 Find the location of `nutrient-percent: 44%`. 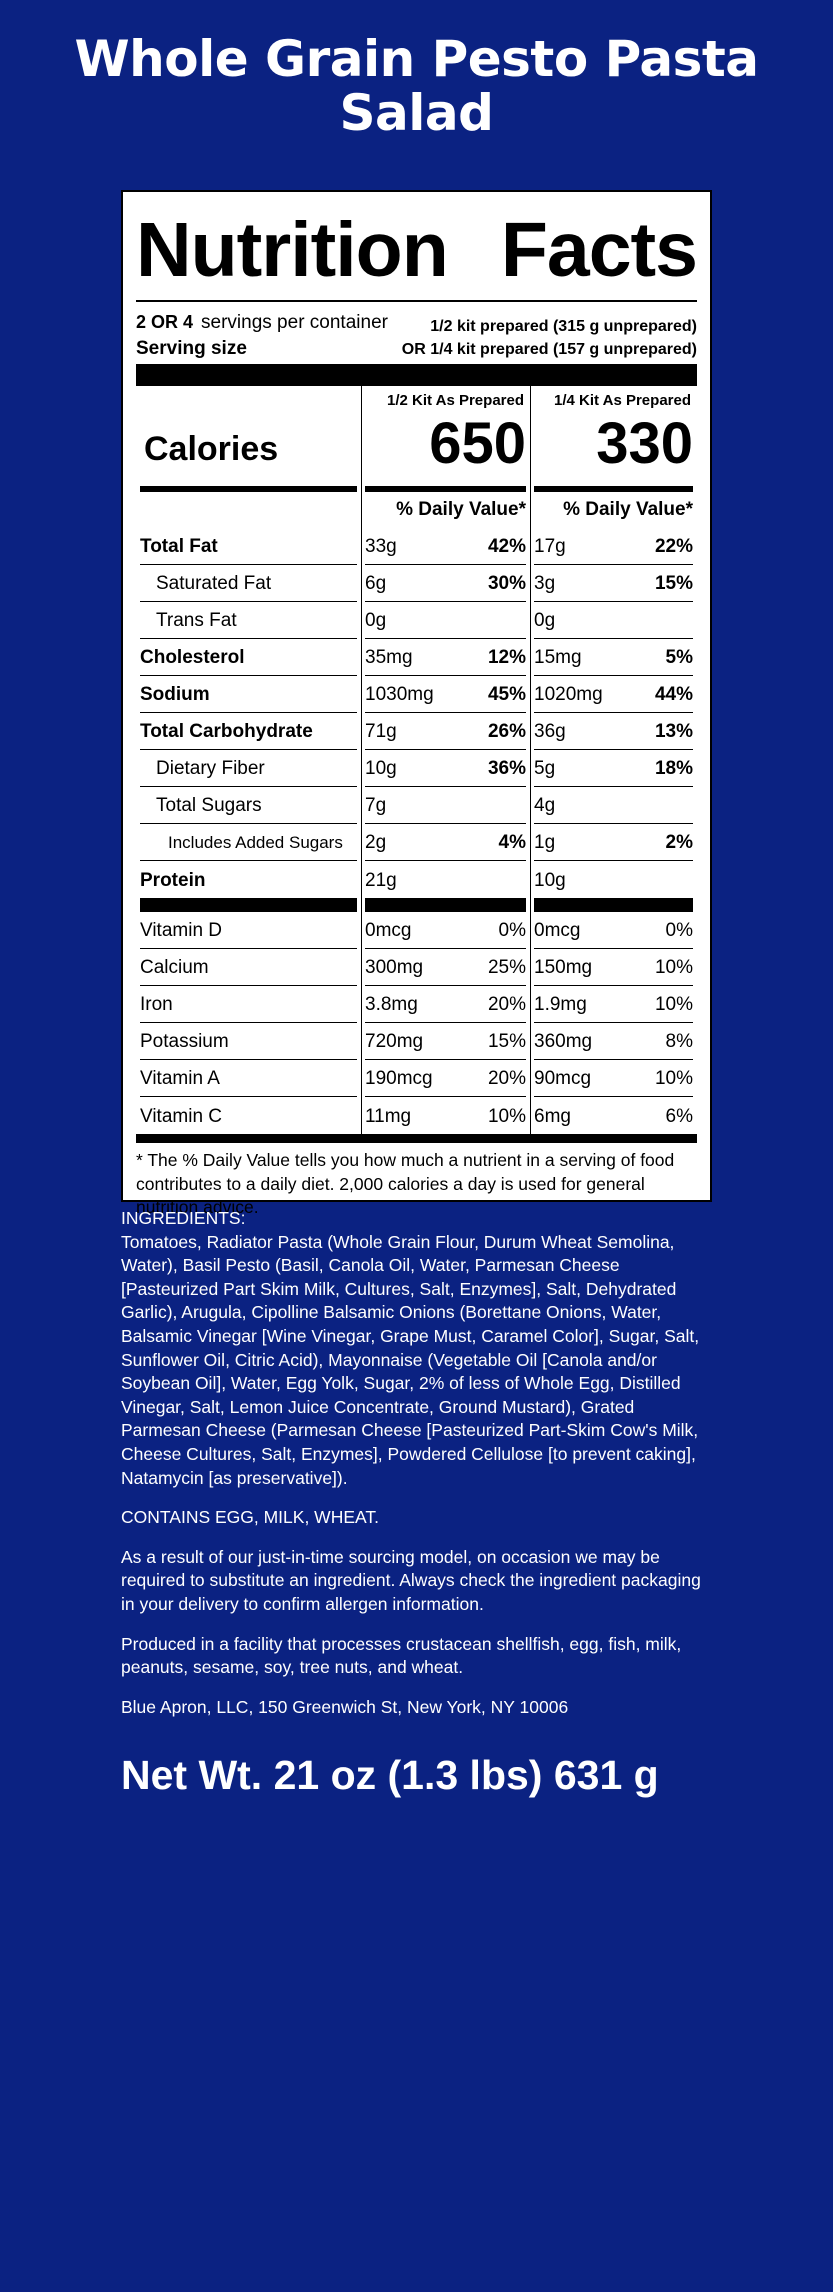

nutrient-percent: 44% is located at coordinates (673, 694).